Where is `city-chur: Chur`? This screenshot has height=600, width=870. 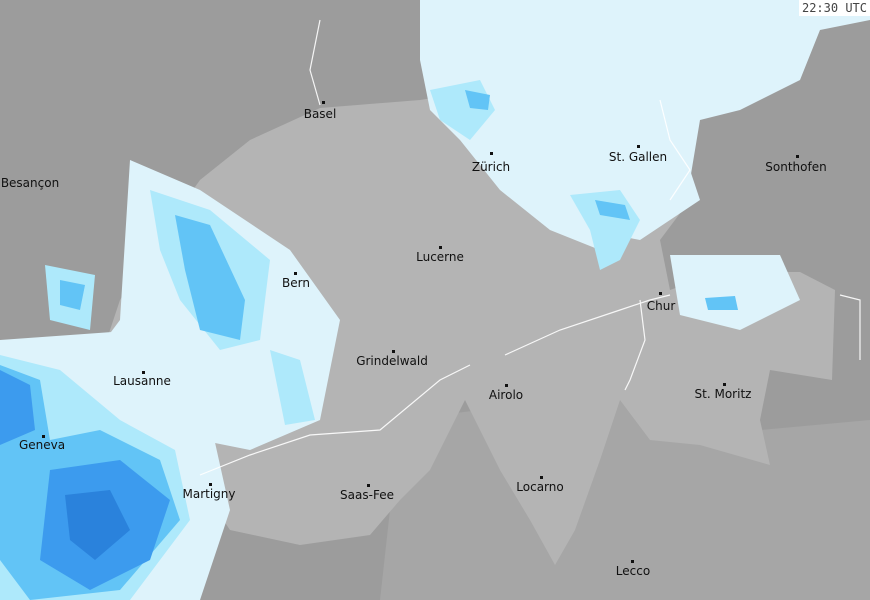 city-chur: Chur is located at coordinates (661, 306).